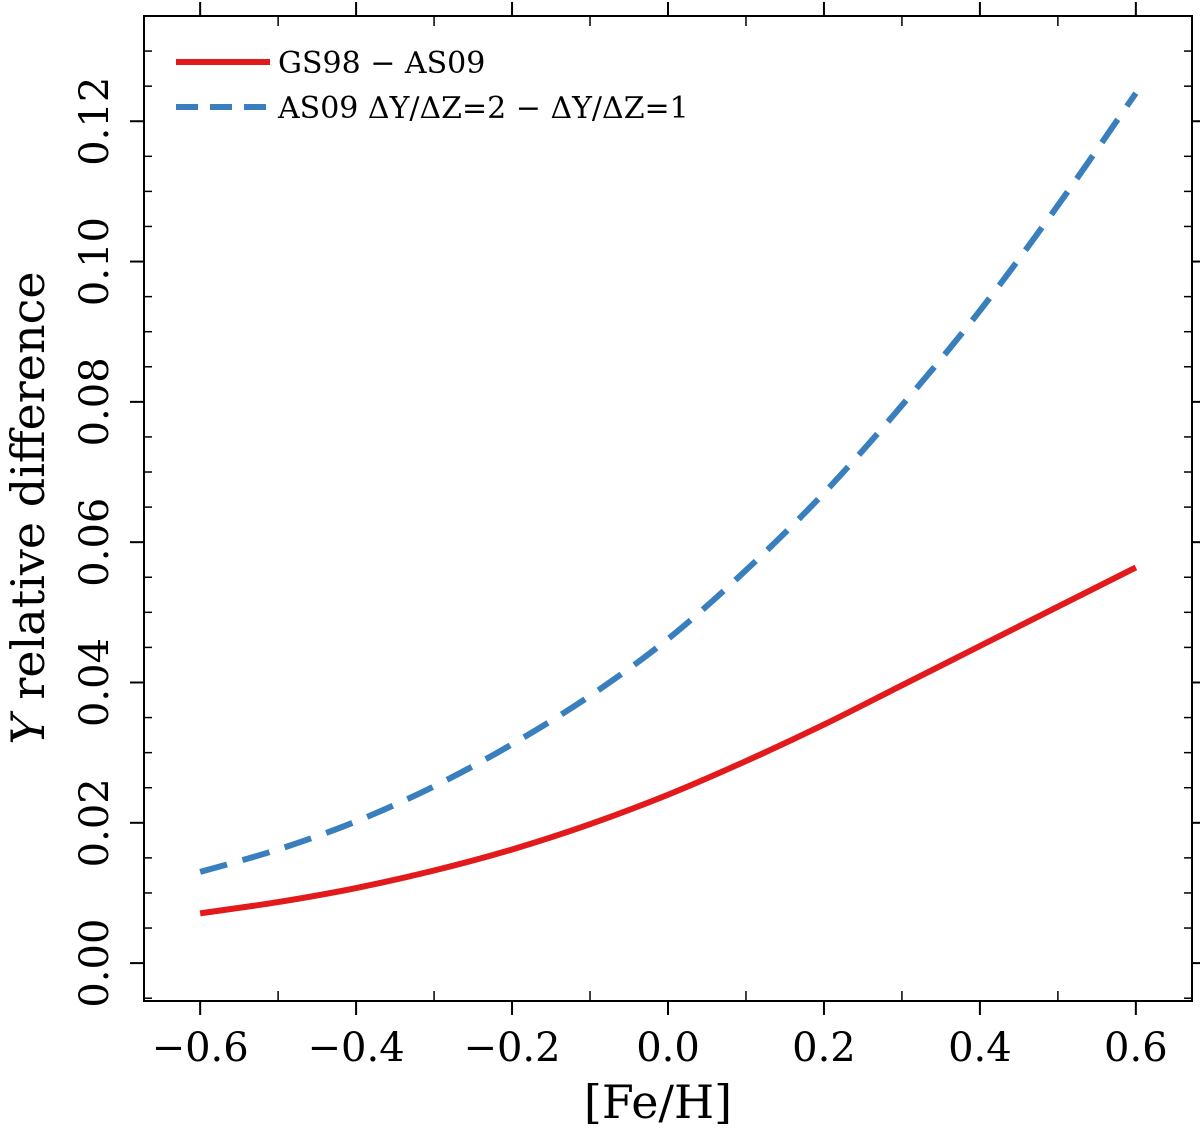  I want to click on legend-label-as09: AS09 ΔY/ΔZ=2 − ΔY/ΔZ=1, so click(483, 108).